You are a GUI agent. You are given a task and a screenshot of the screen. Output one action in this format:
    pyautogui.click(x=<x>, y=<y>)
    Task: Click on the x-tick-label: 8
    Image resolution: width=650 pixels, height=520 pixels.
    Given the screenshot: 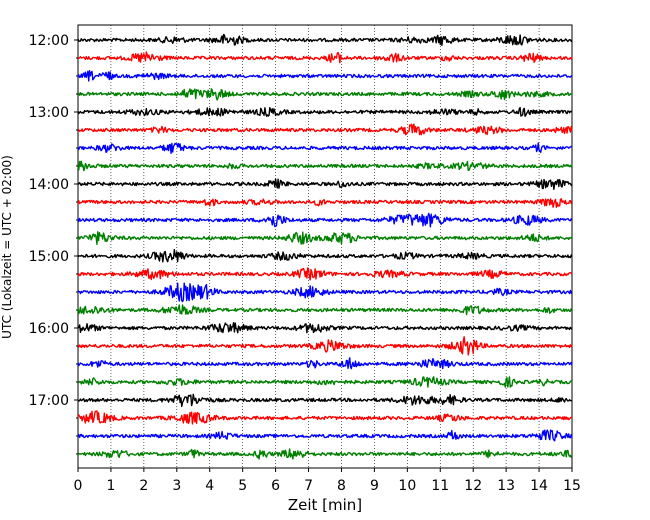 What is the action you would take?
    pyautogui.click(x=341, y=486)
    